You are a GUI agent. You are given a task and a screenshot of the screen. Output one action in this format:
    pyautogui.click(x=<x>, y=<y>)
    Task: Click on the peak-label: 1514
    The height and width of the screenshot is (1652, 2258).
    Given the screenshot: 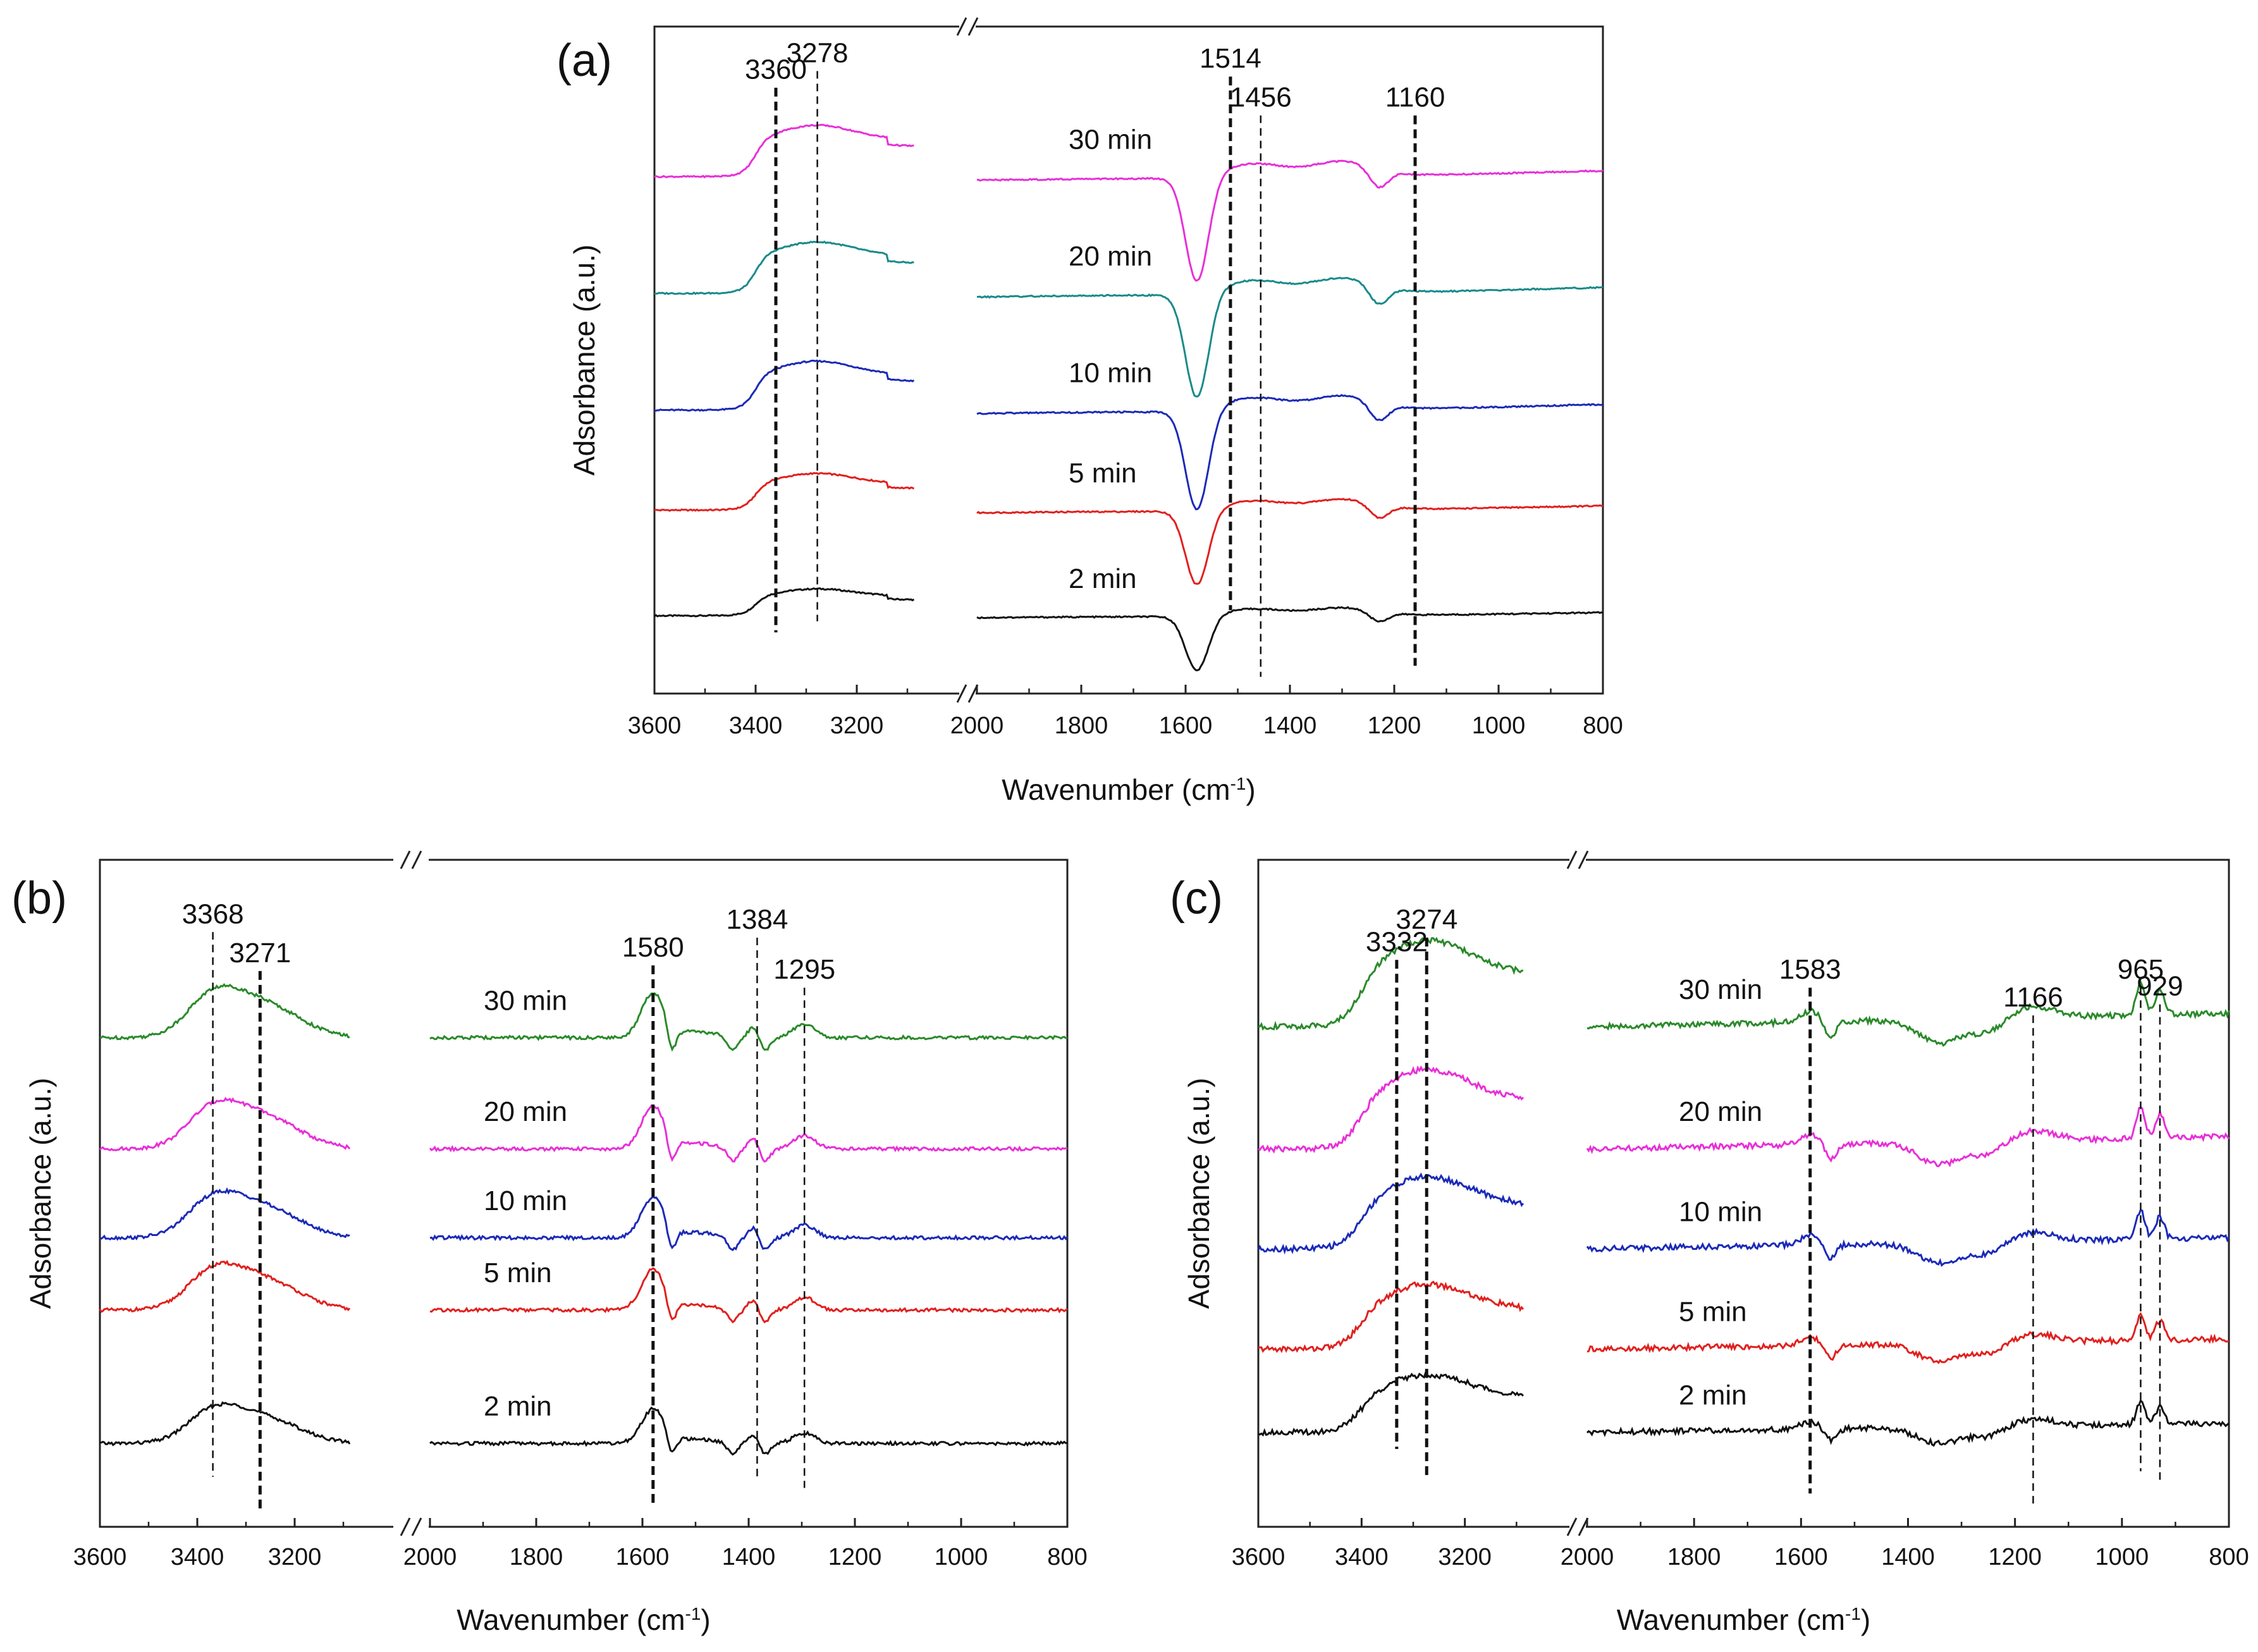 What is the action you would take?
    pyautogui.click(x=1230, y=58)
    